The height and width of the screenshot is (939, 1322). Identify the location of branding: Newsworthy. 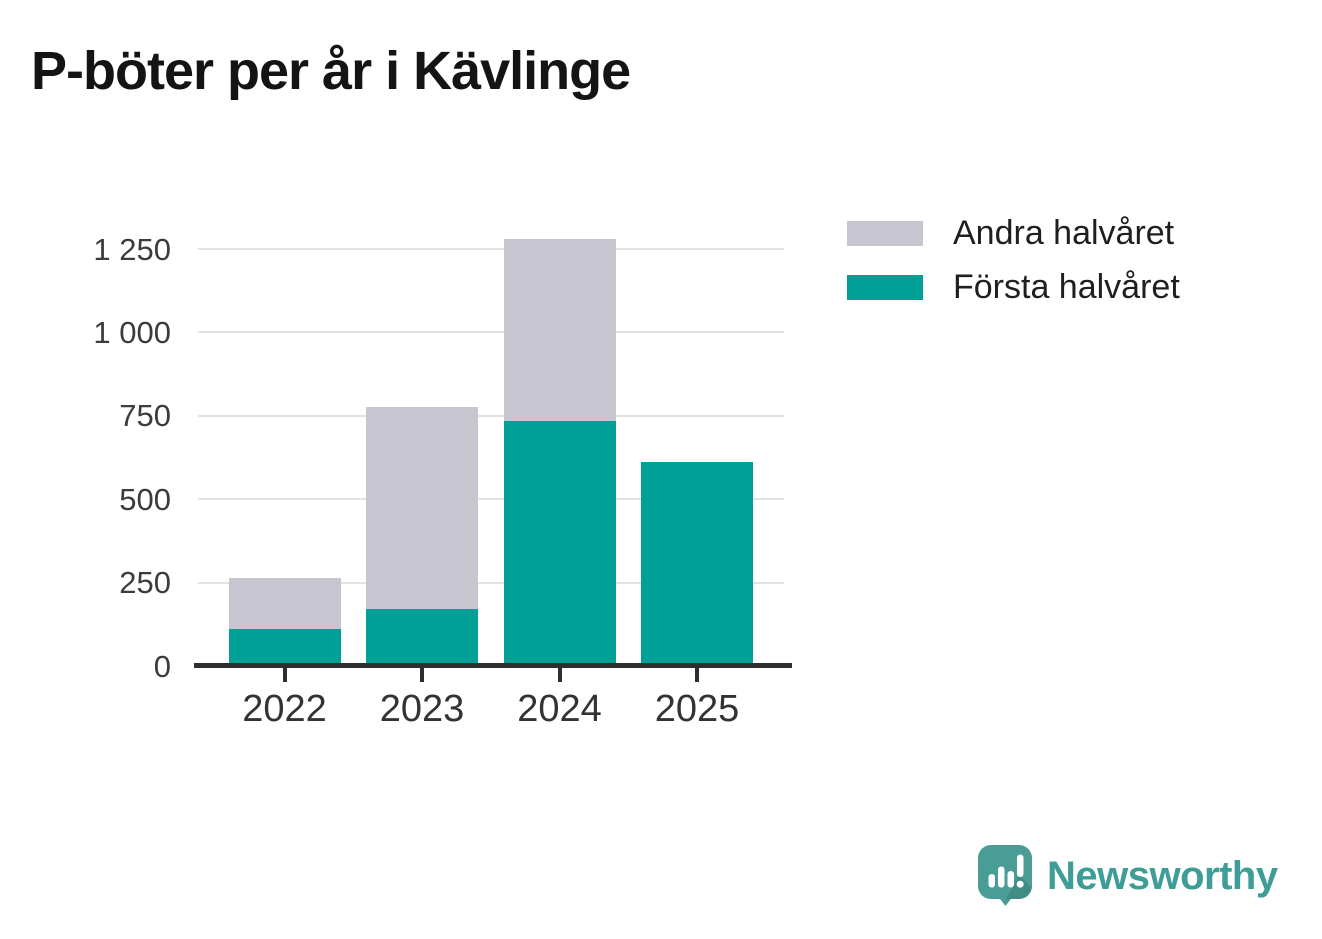
(1128, 876).